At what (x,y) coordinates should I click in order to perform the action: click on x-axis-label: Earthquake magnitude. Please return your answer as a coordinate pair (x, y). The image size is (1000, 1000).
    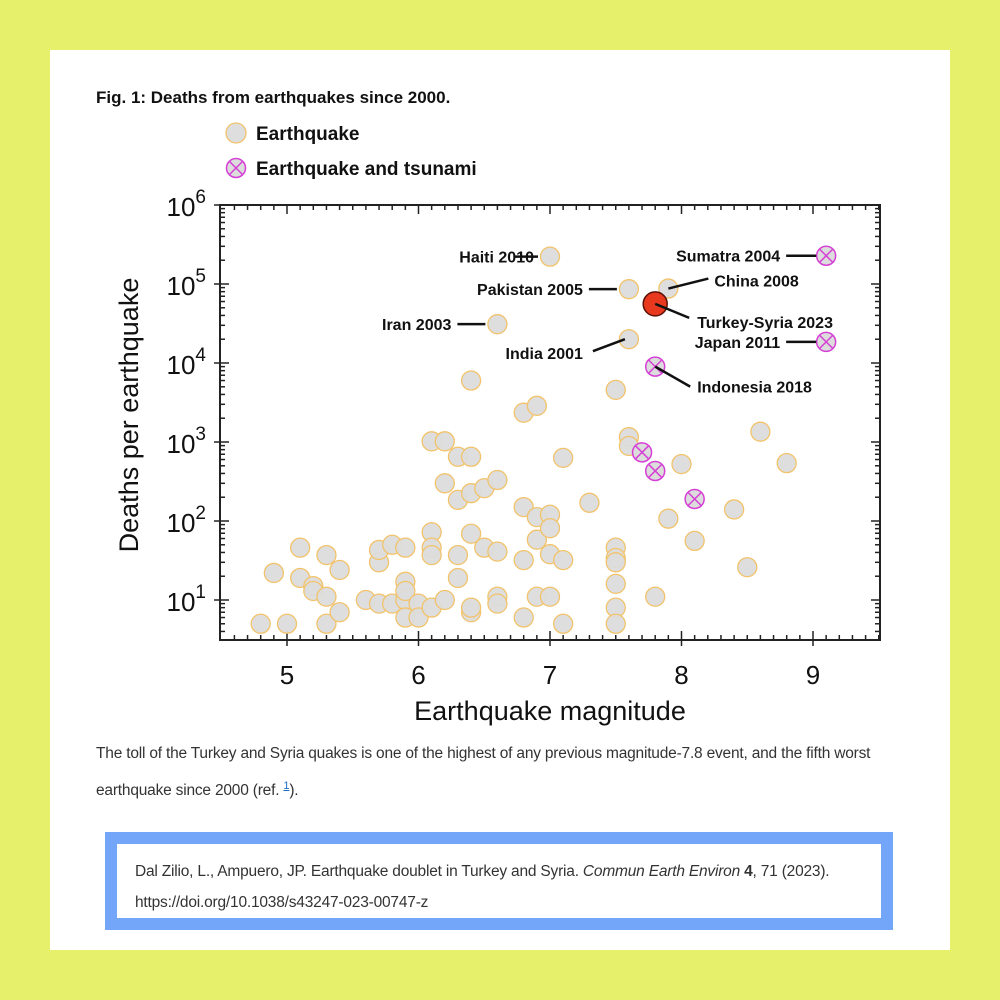
    Looking at the image, I should click on (550, 711).